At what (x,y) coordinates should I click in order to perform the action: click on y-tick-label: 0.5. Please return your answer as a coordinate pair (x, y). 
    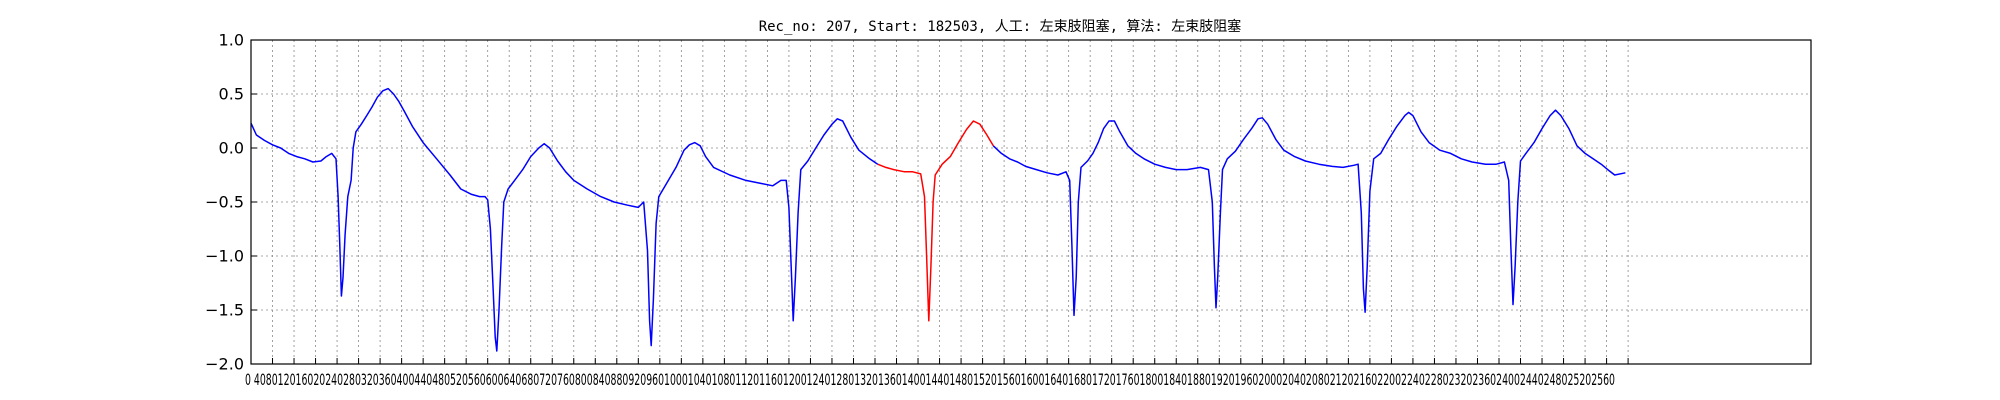
    Looking at the image, I should click on (231, 94).